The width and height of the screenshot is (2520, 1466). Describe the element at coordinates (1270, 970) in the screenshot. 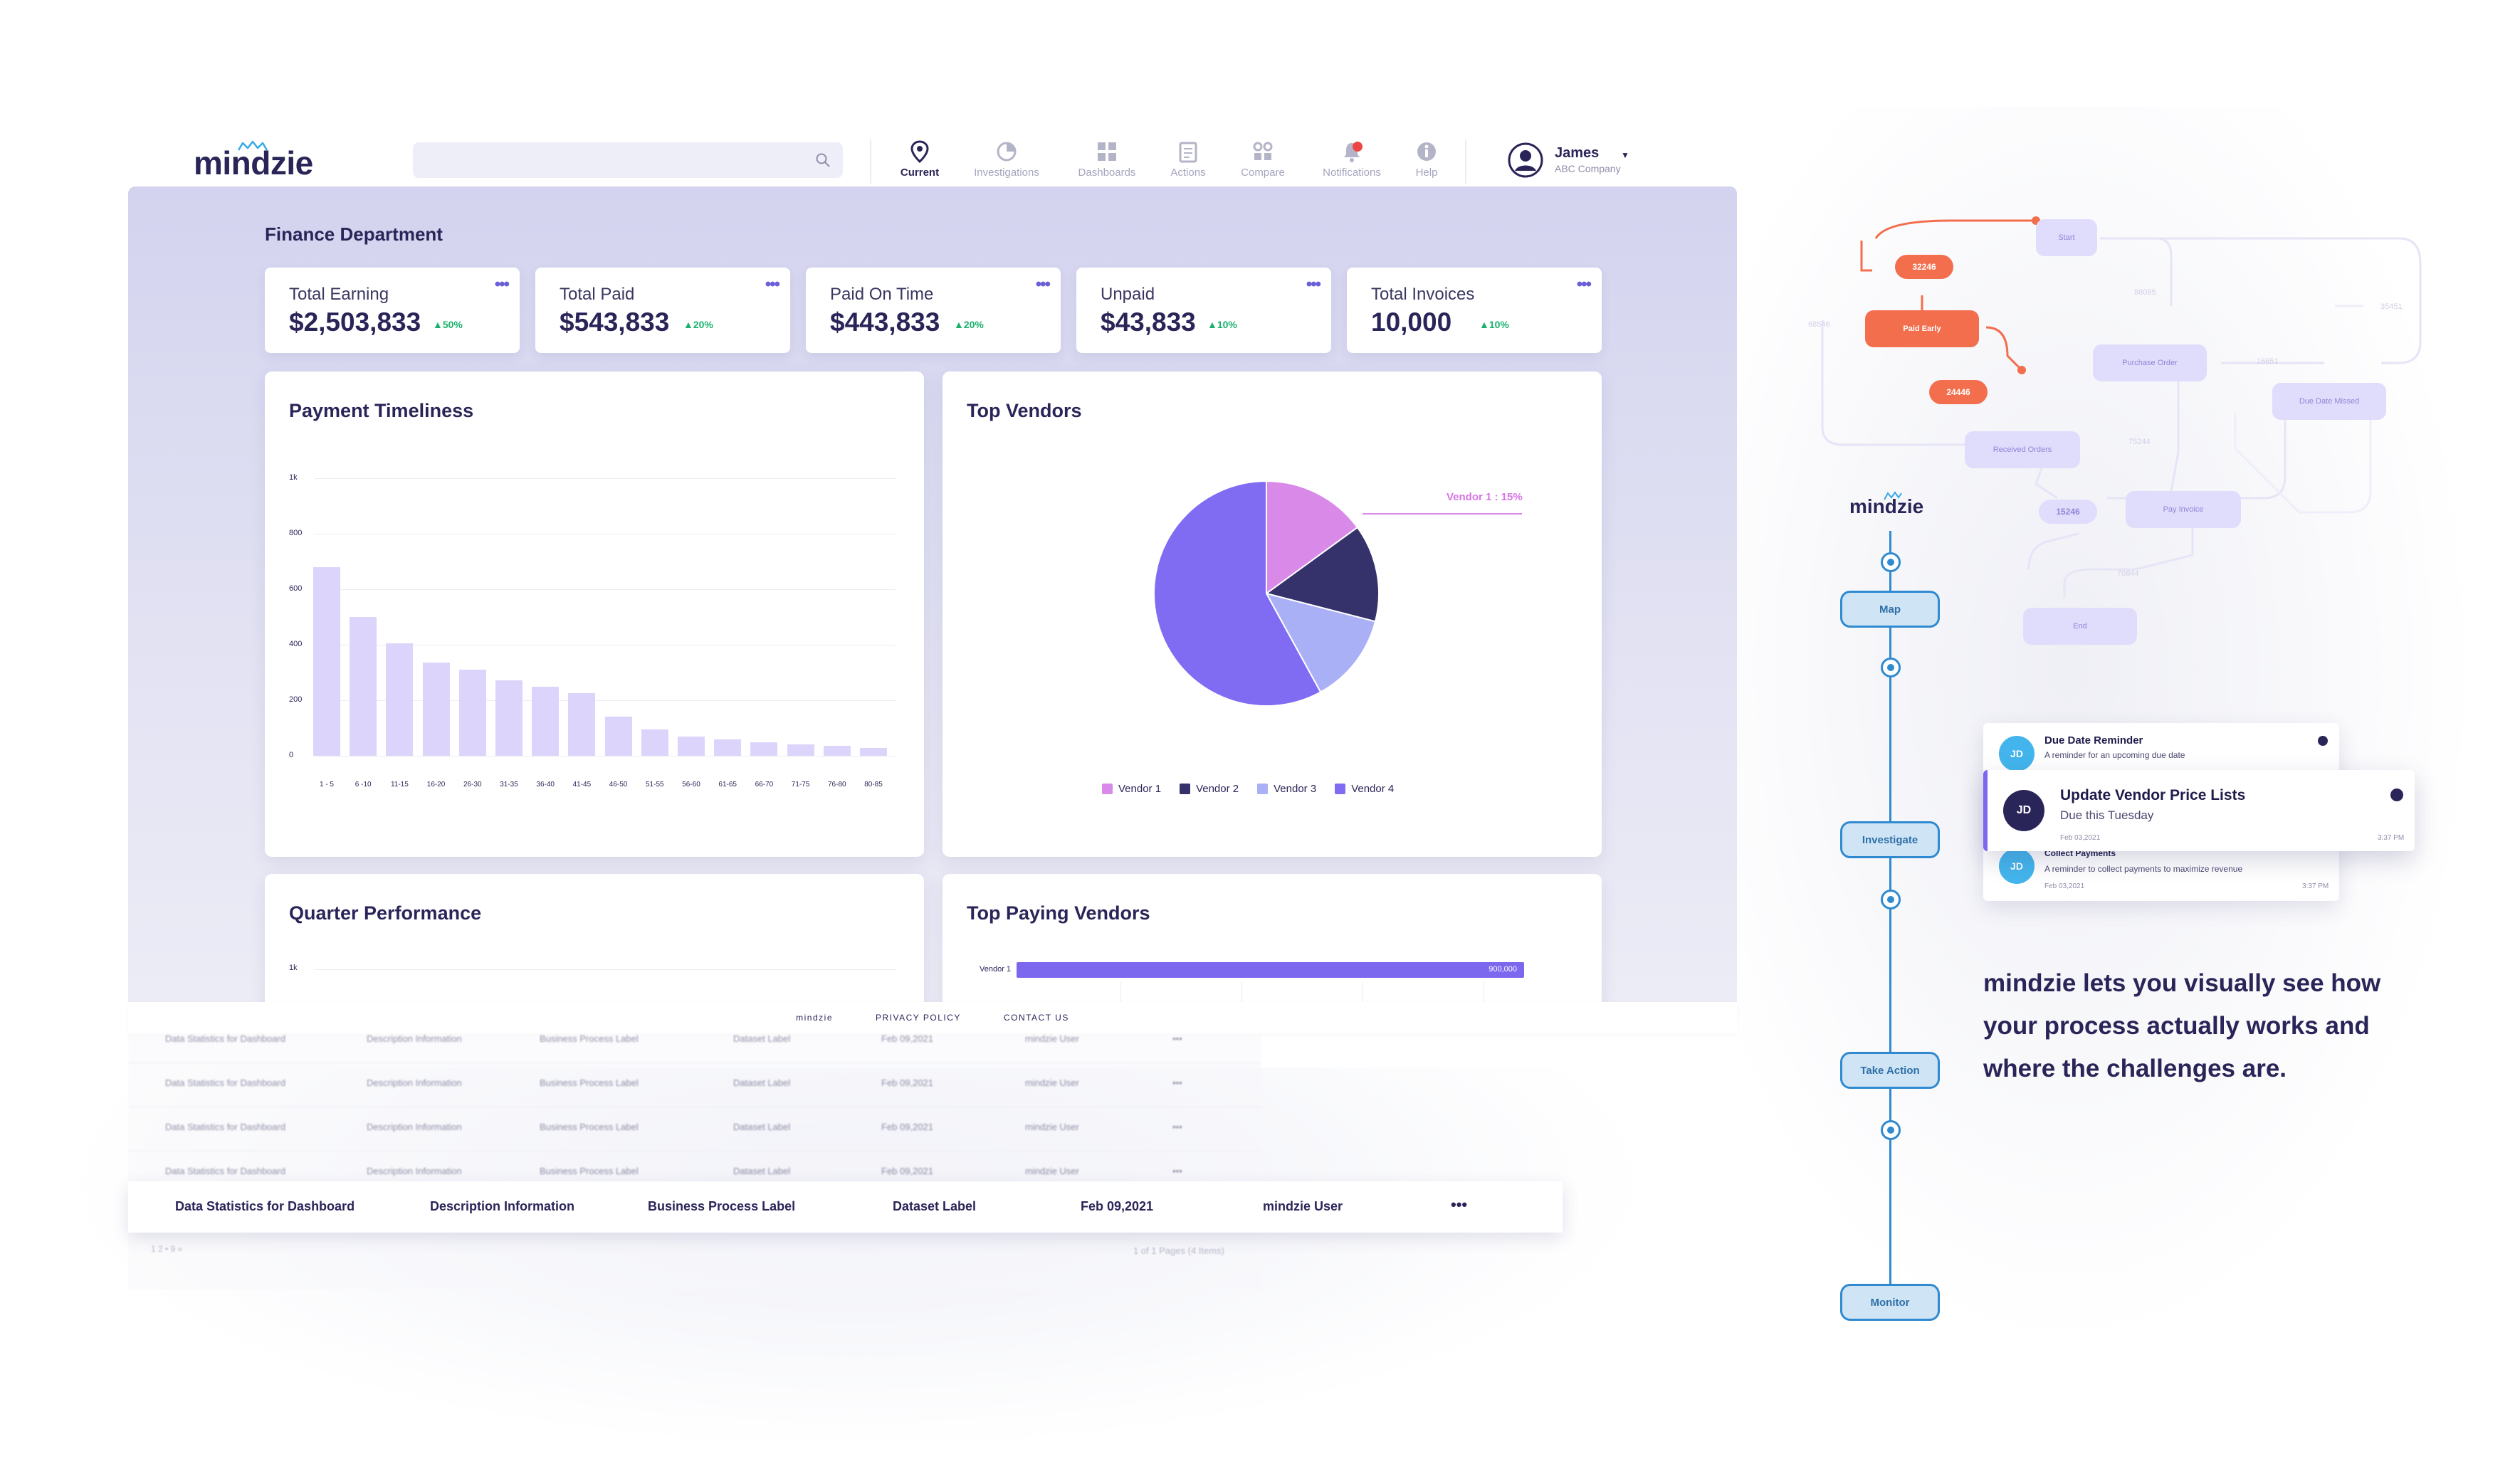

I see `vendor-bar: 900,000` at that location.